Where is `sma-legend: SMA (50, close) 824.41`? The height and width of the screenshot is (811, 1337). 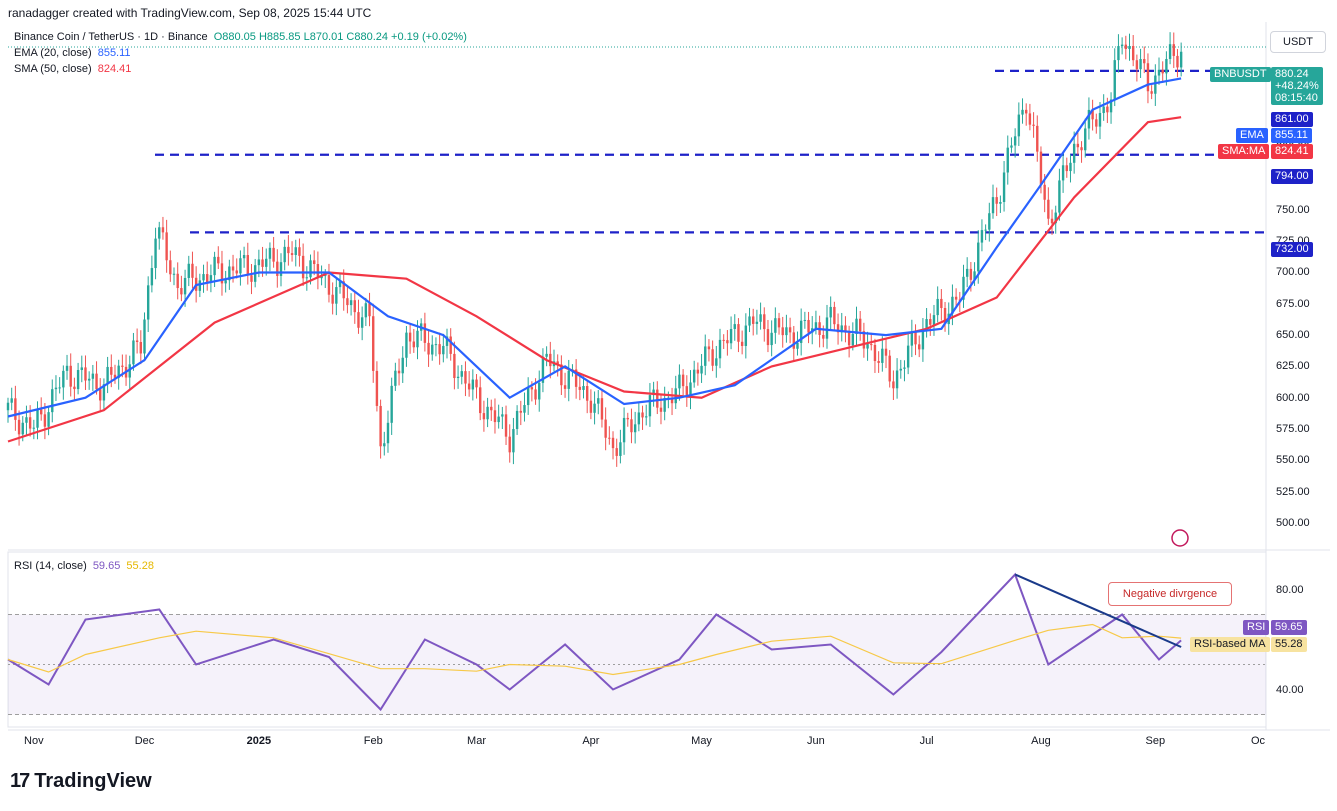
sma-legend: SMA (50, close) 824.41 is located at coordinates (72, 69).